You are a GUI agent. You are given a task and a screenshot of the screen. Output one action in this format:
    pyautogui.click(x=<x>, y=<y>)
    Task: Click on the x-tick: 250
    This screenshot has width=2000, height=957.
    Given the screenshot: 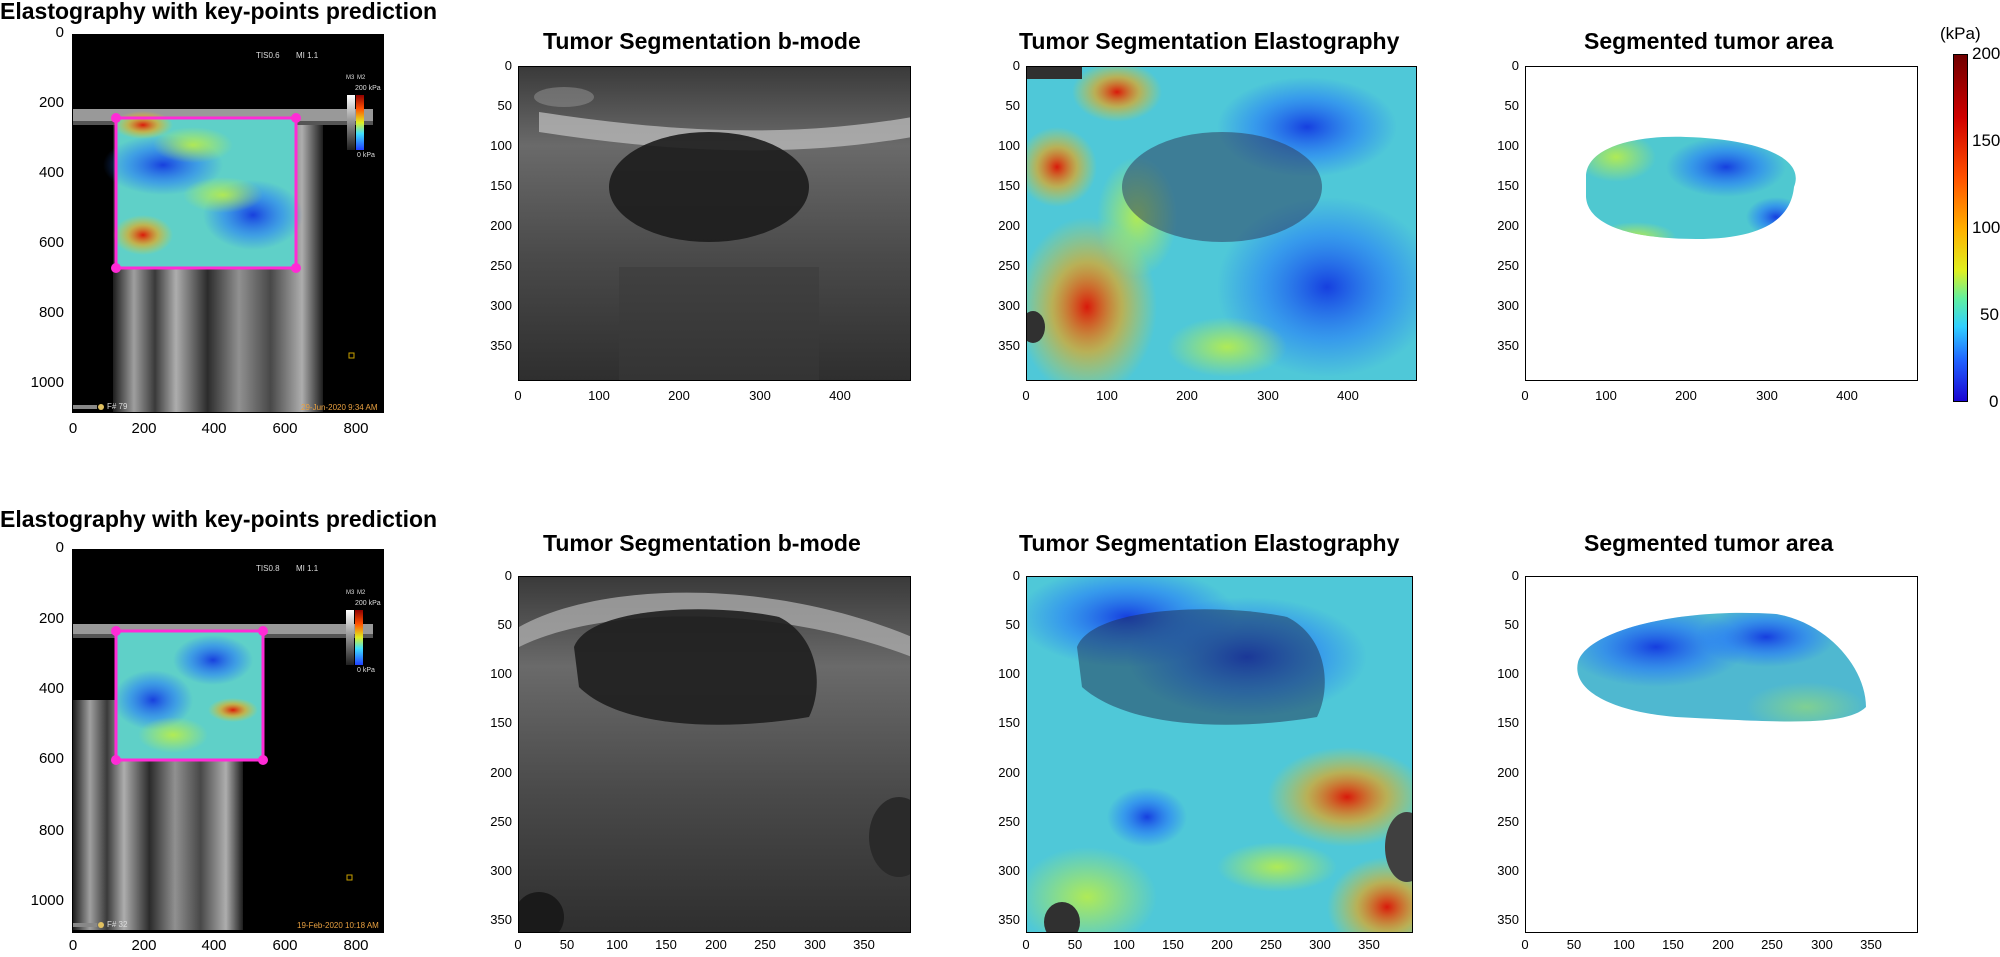 What is the action you would take?
    pyautogui.click(x=765, y=944)
    